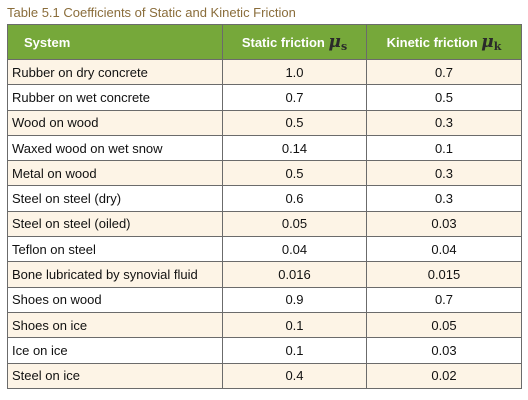 The image size is (528, 400). I want to click on cell-kinetic-friction: 0.015, so click(444, 274).